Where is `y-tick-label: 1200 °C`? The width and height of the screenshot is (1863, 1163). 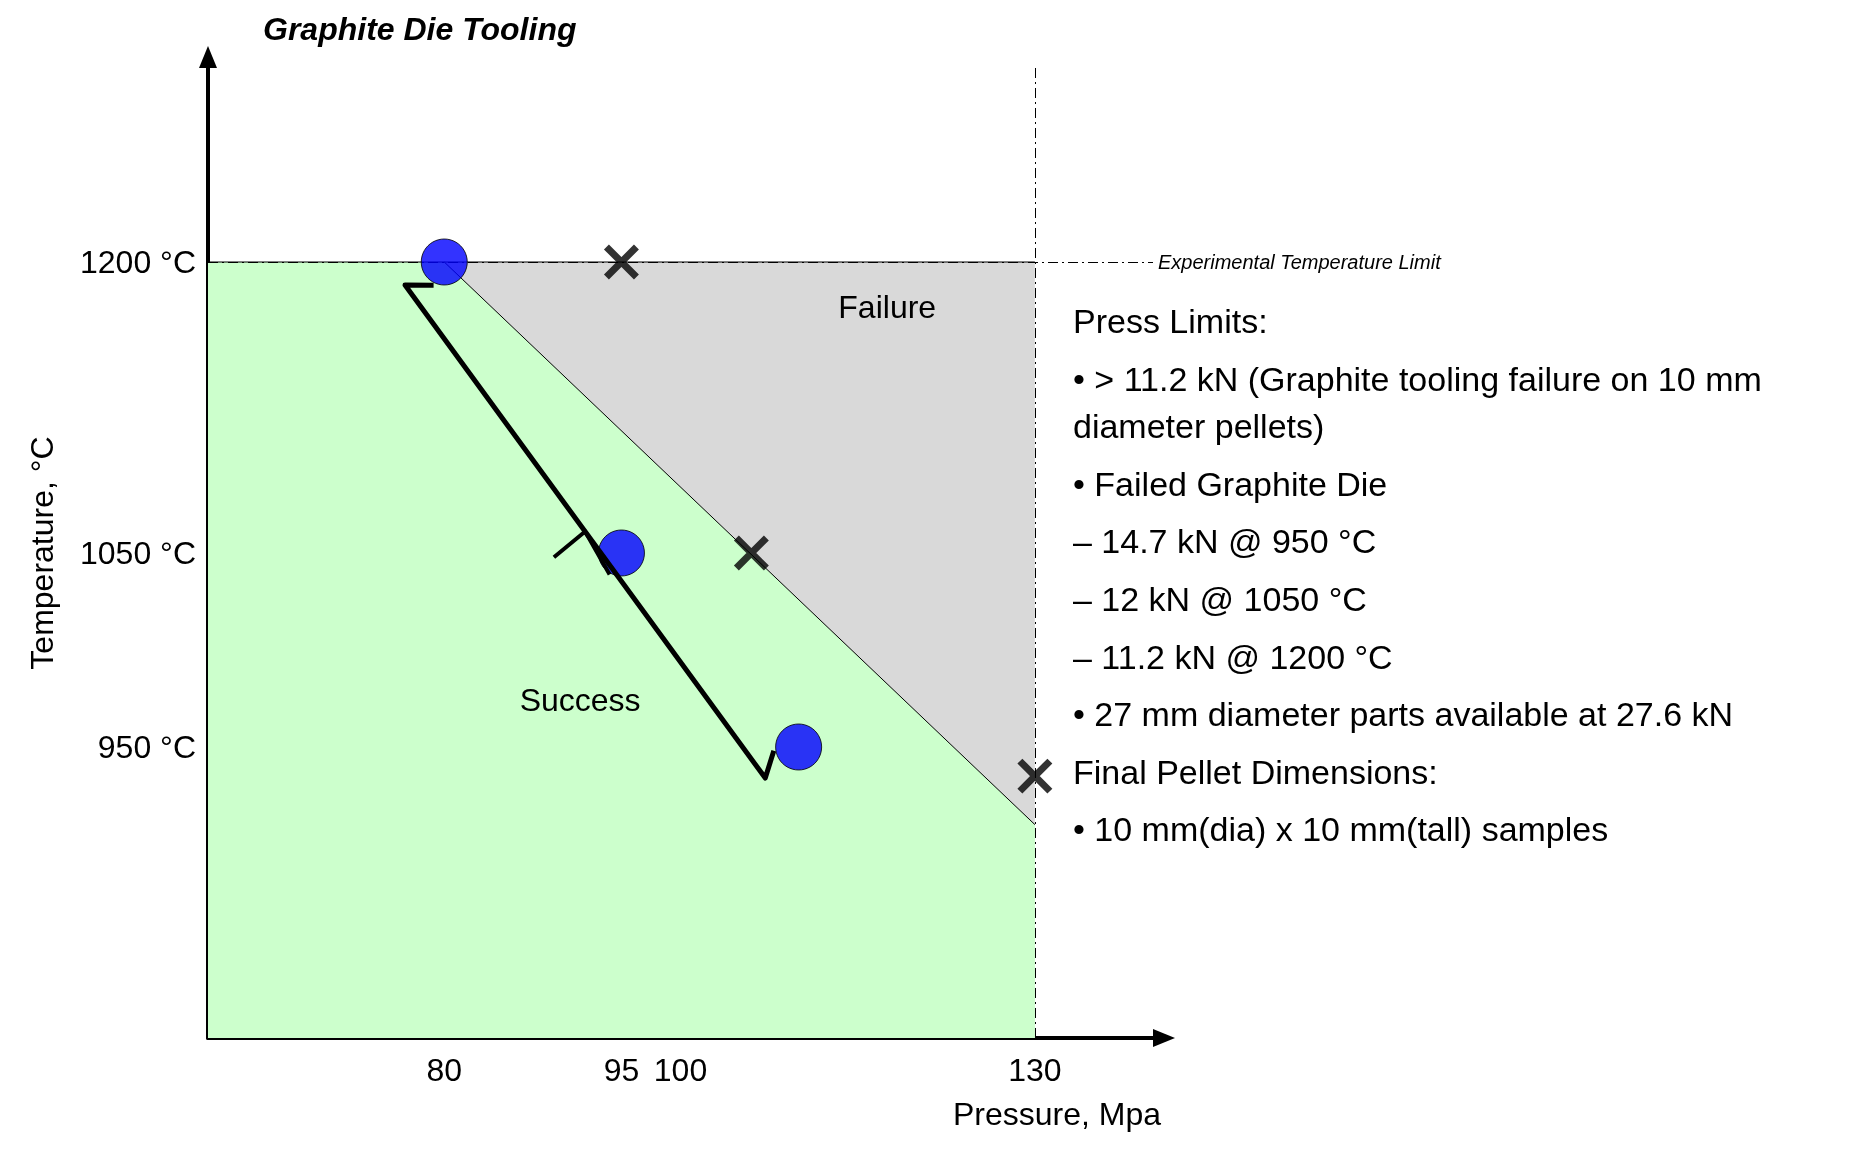
y-tick-label: 1200 °C is located at coordinates (138, 262).